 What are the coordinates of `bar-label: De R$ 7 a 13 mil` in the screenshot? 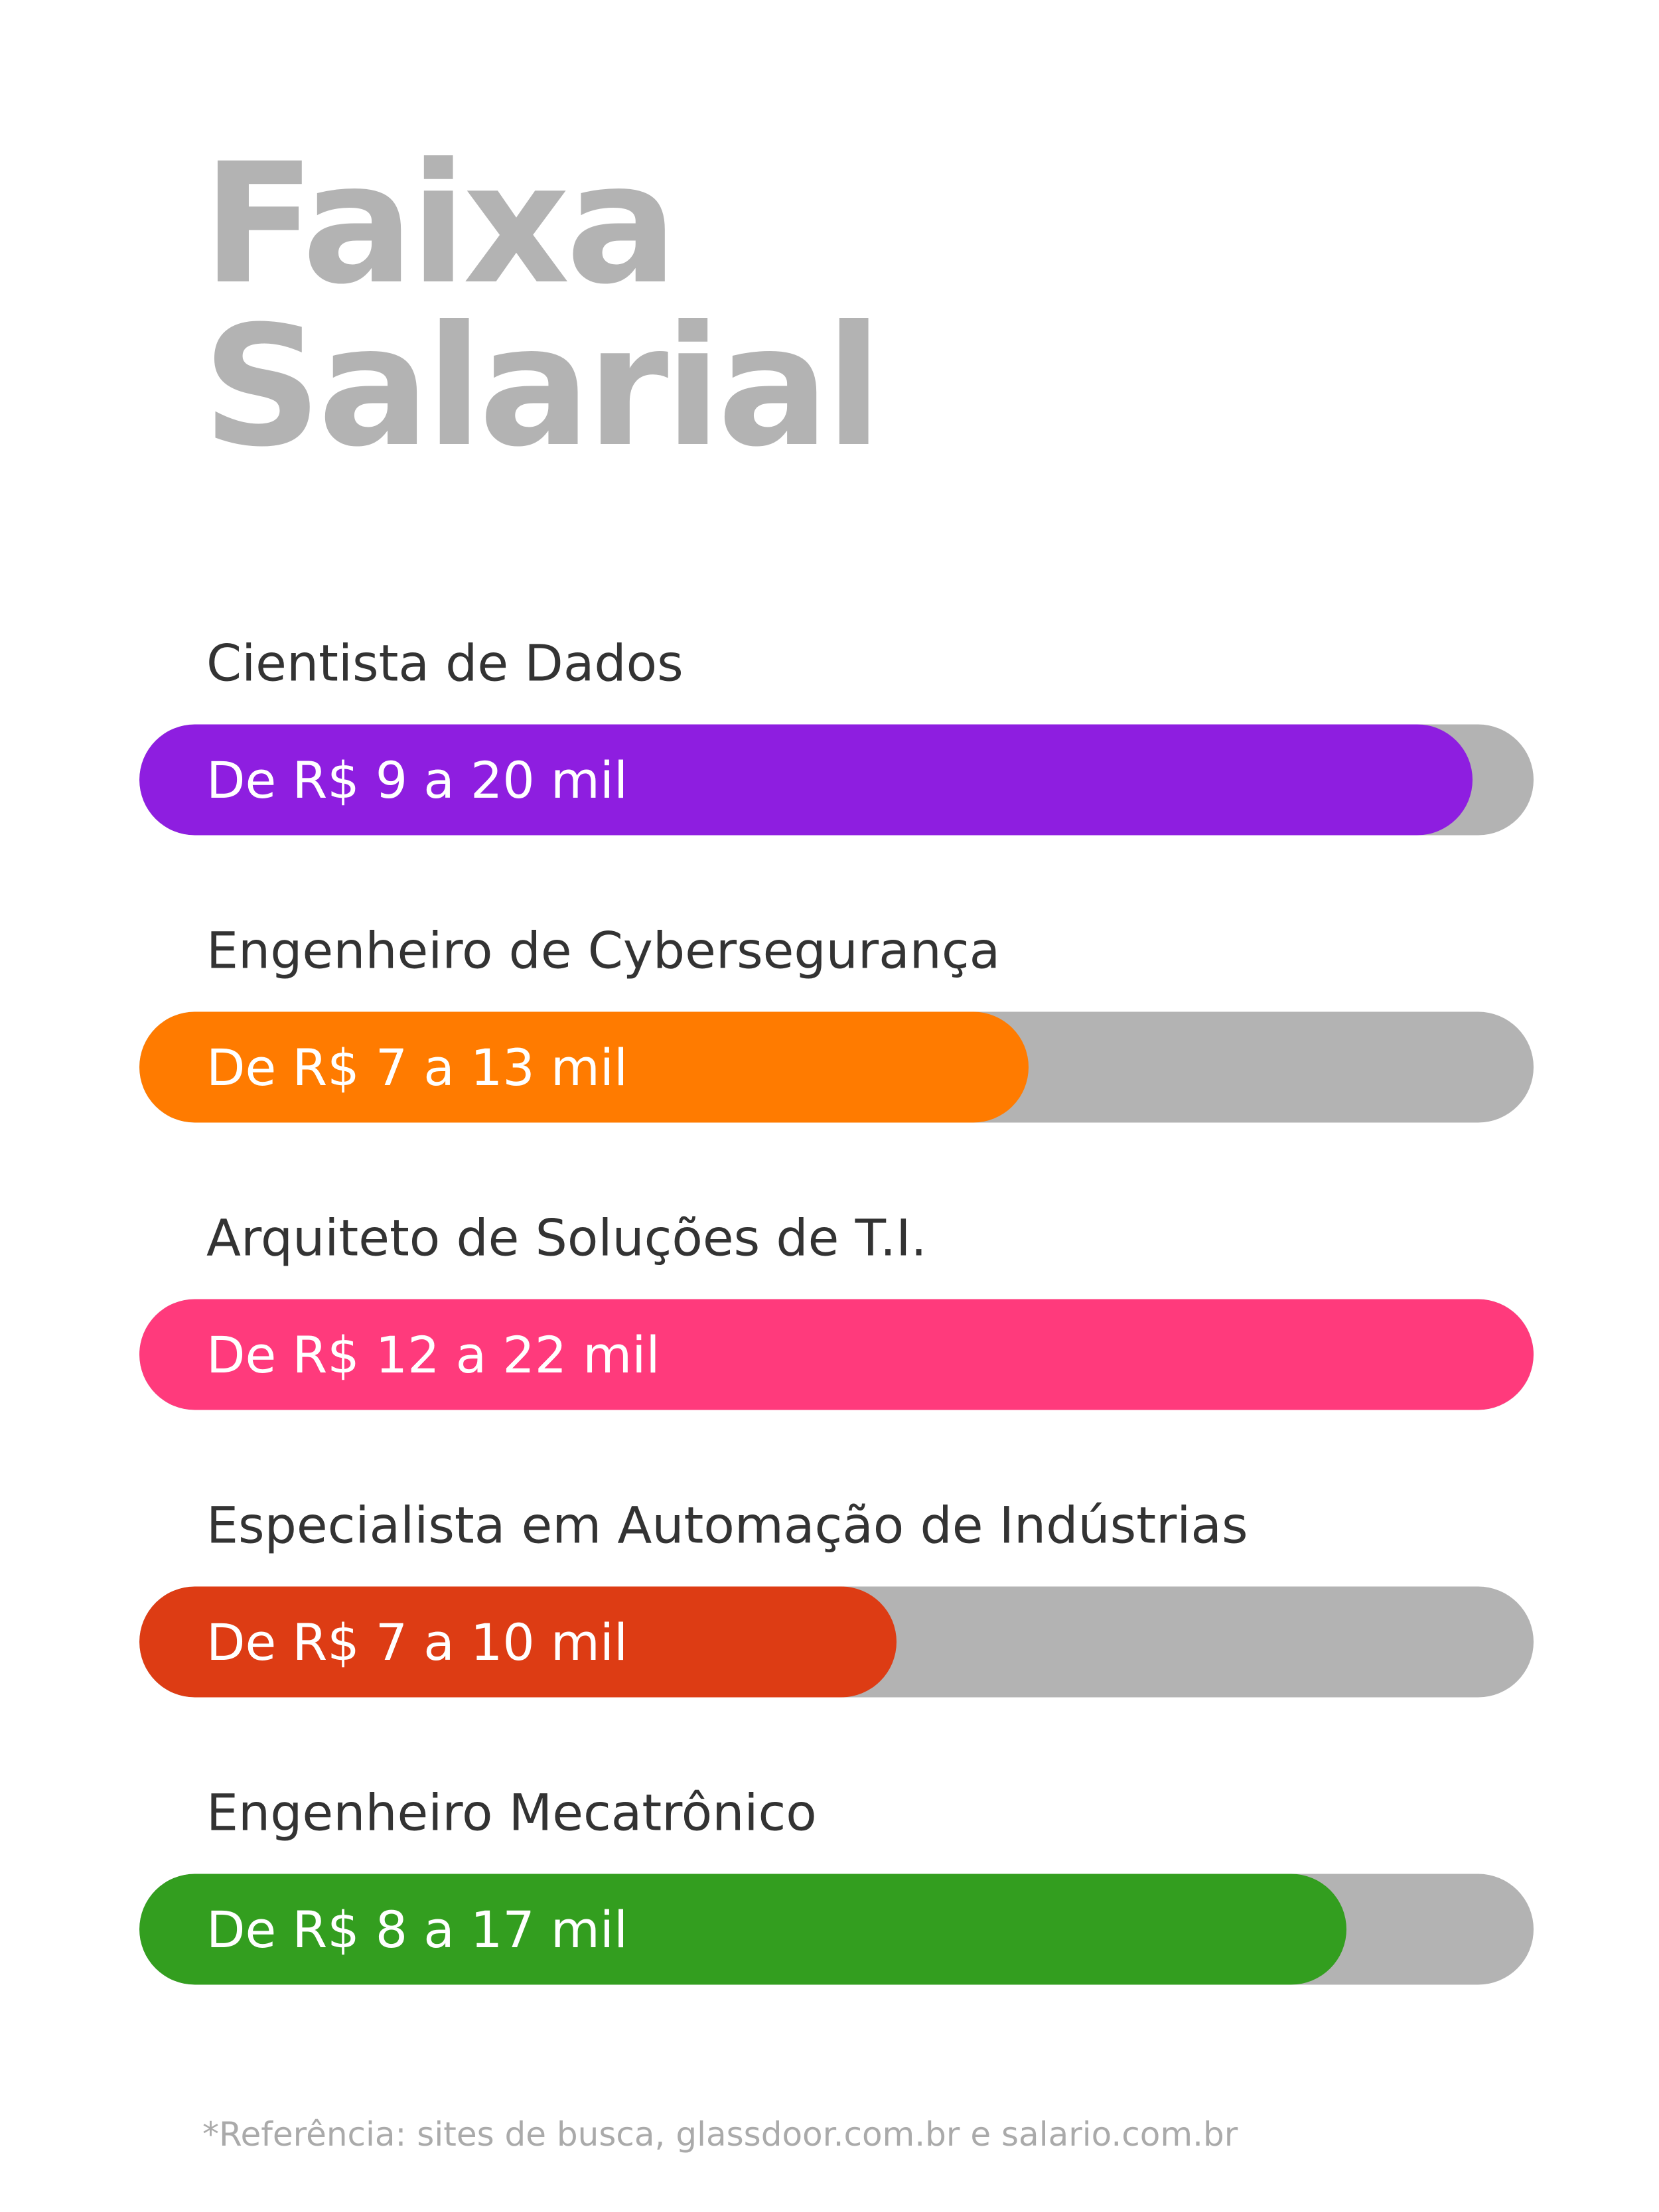 It's located at (417, 1067).